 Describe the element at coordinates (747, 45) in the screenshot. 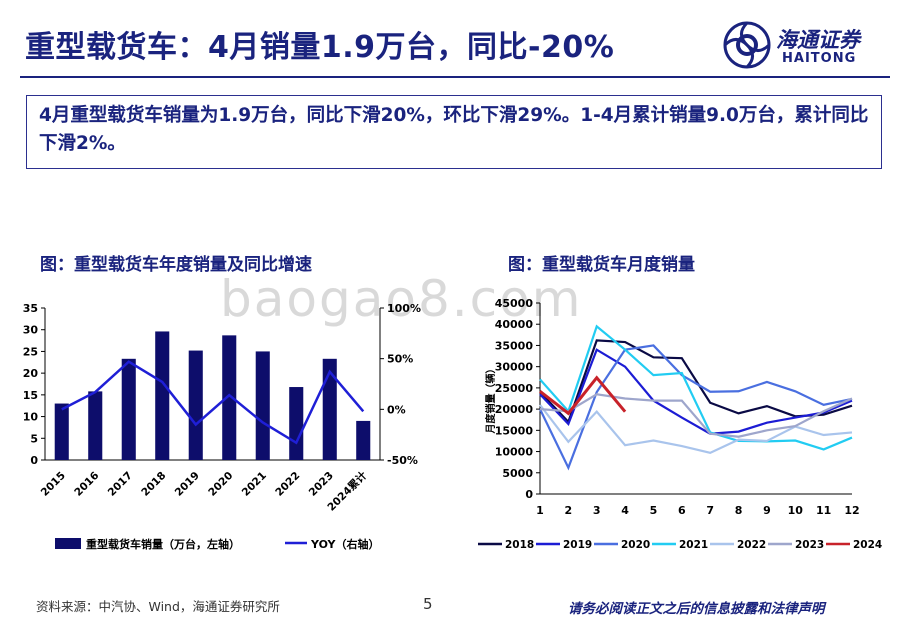

I see `haitong-emblem-icon` at that location.